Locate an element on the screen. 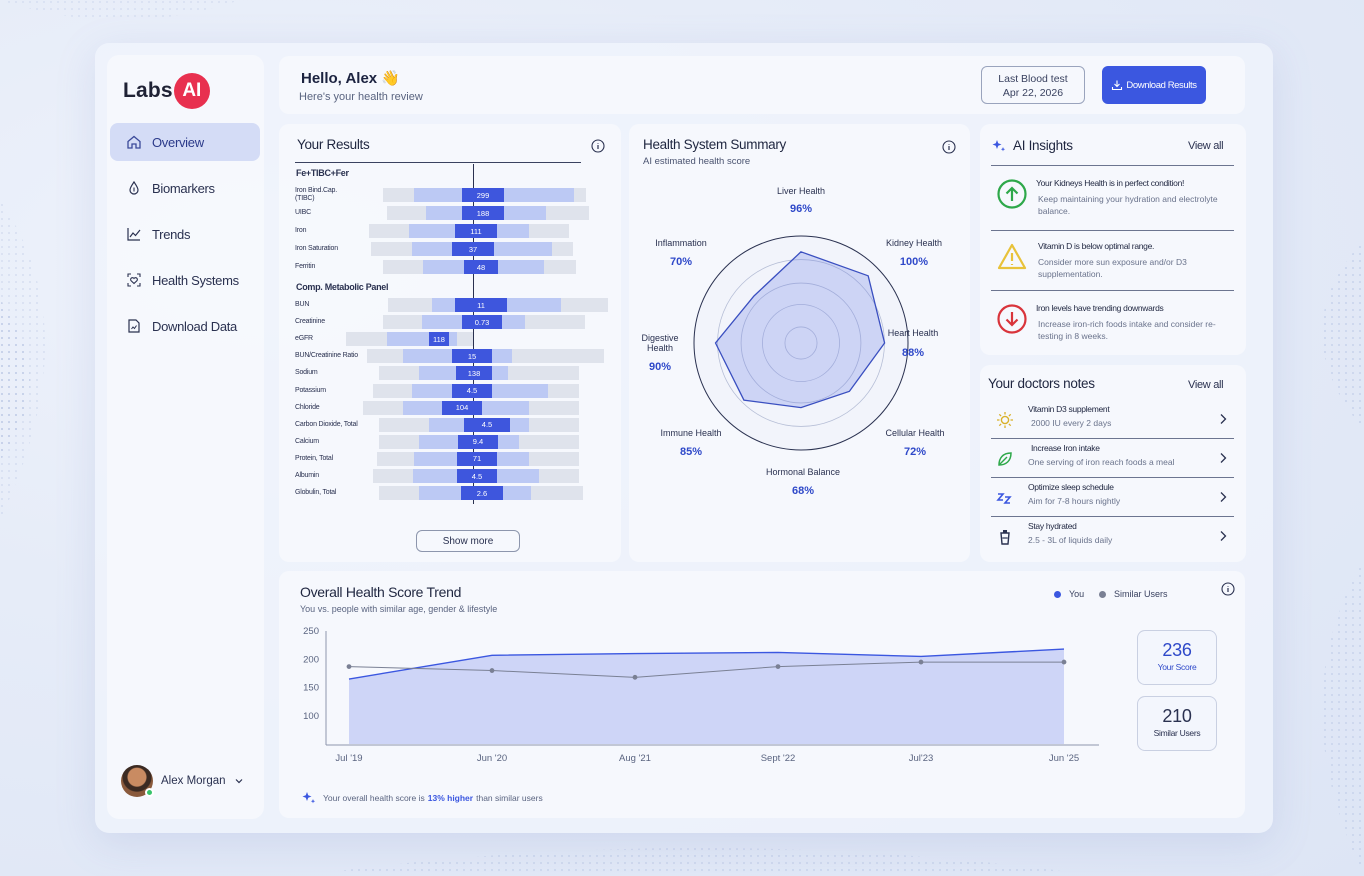 Image resolution: width=1364 pixels, height=876 pixels. sidebar-item-biomarkers: Biomarkers is located at coordinates (185, 188).